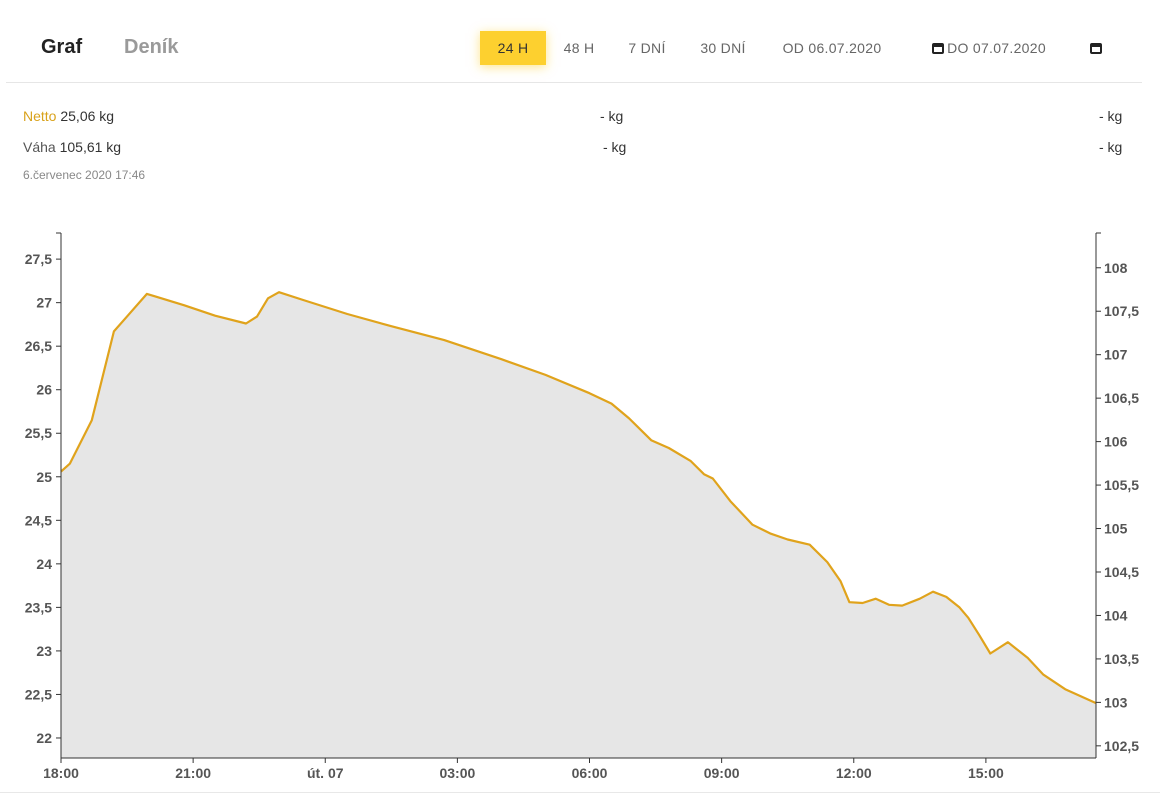 The height and width of the screenshot is (800, 1160). Describe the element at coordinates (579, 48) in the screenshot. I see `range-48h-button: 48 H` at that location.